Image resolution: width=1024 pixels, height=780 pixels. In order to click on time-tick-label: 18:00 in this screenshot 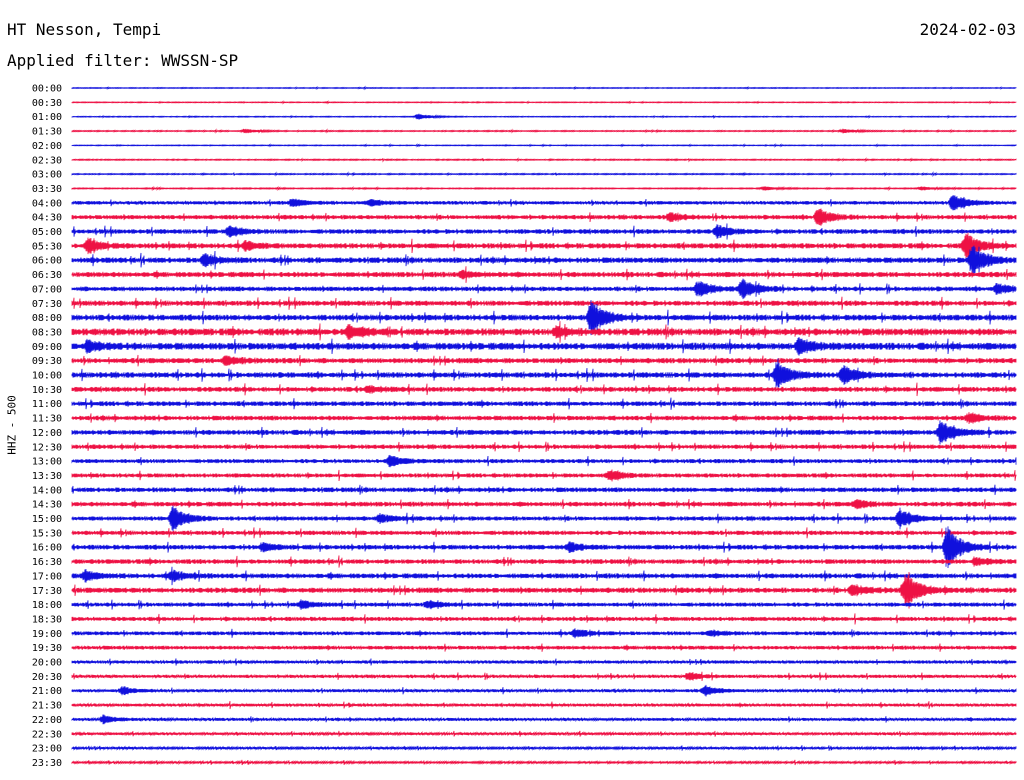, I will do `click(47, 605)`.